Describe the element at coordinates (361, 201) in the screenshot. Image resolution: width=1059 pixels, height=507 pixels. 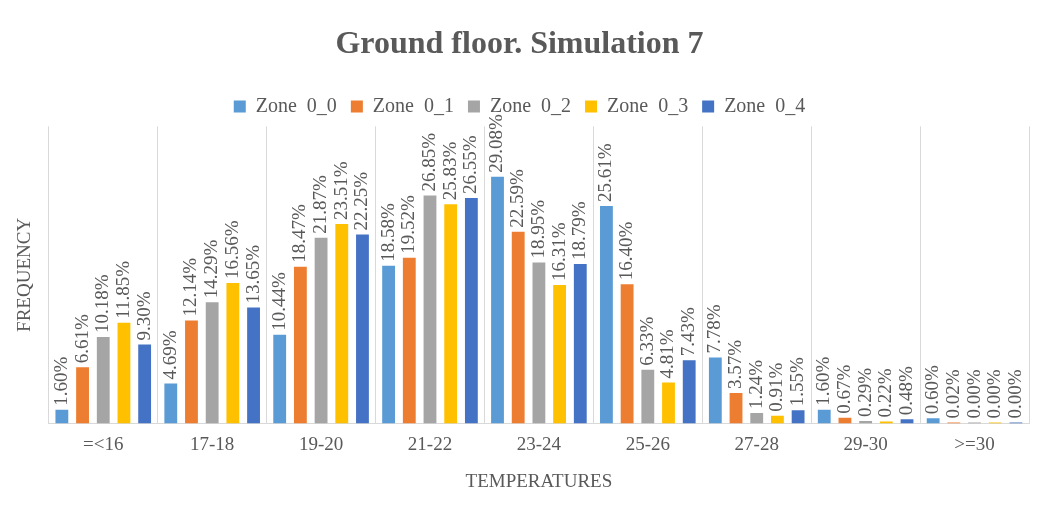
I see `data-label: 22.25%` at that location.